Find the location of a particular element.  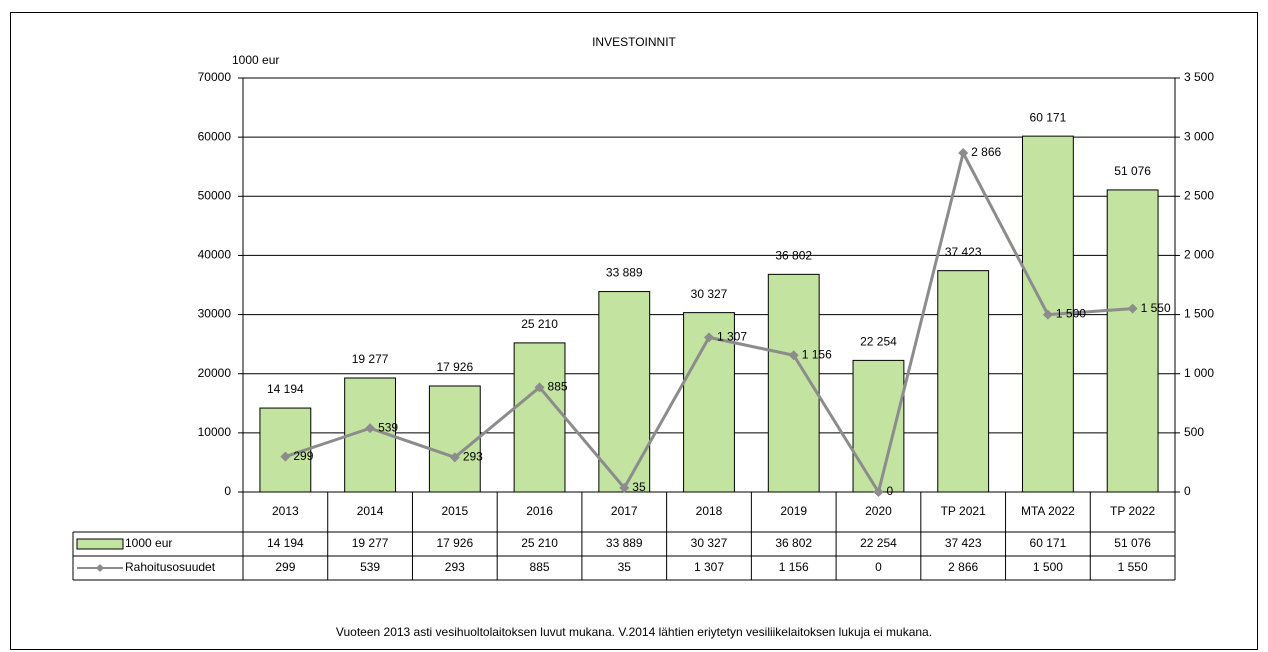

table-value: 539 is located at coordinates (370, 567).